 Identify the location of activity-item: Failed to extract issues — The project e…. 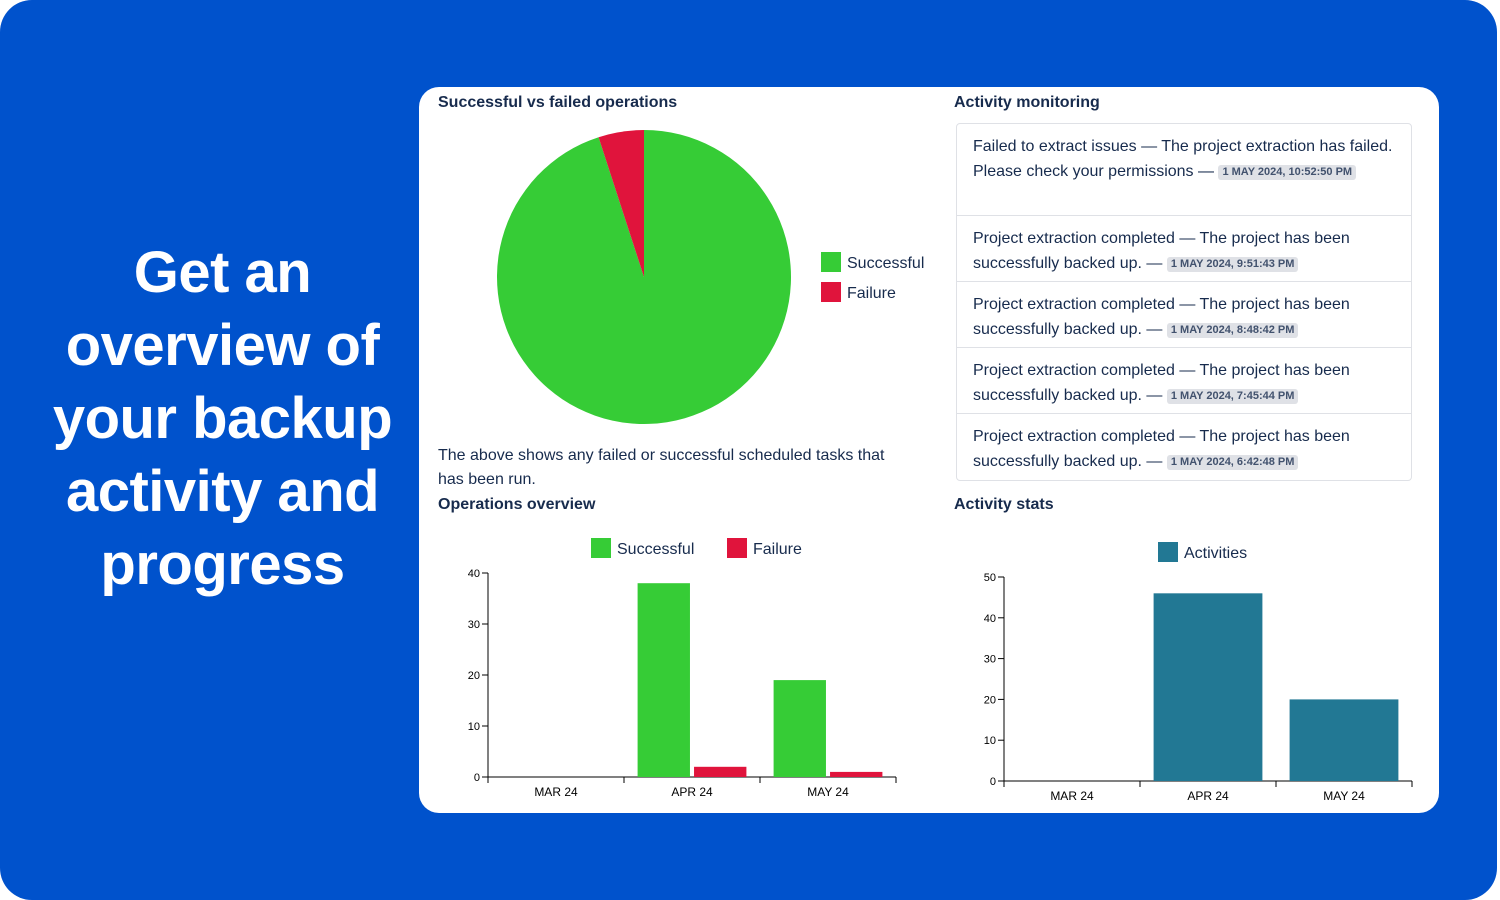
(1184, 169).